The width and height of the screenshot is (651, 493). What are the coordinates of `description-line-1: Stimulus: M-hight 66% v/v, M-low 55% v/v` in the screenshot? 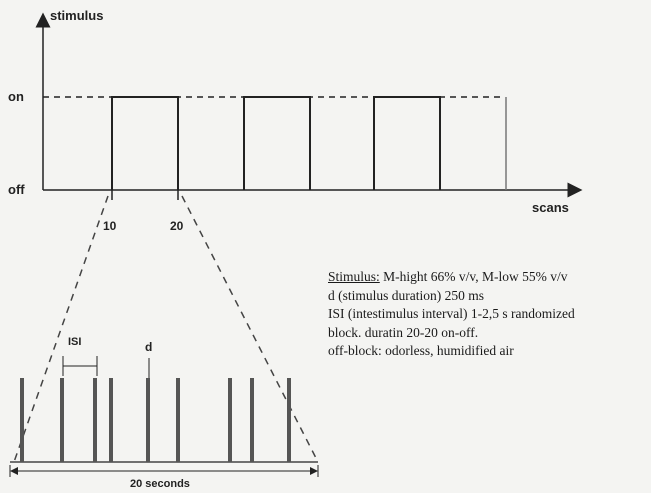 It's located at (488, 277).